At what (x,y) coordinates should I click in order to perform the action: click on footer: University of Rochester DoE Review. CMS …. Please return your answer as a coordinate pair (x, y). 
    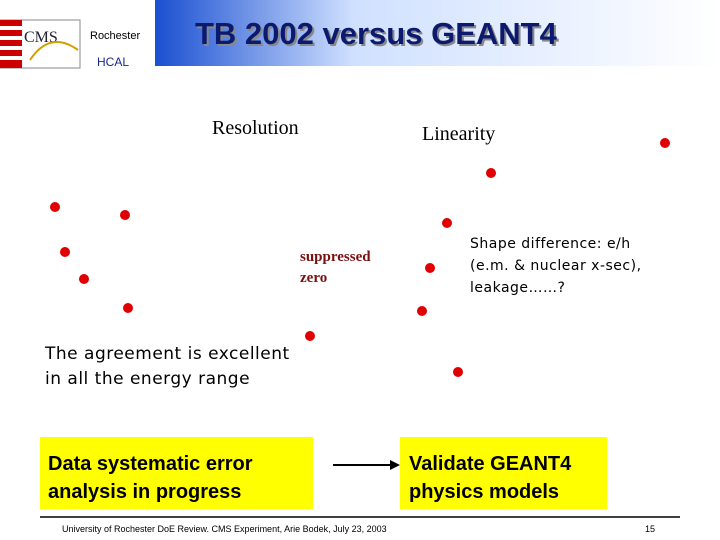
    Looking at the image, I should click on (224, 529).